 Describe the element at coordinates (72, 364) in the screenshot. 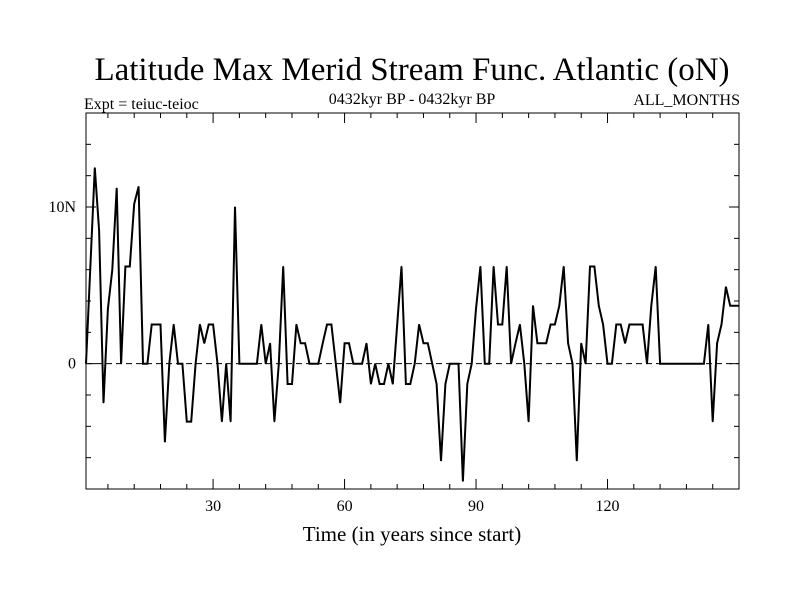

I see `y-tick-label: 0` at that location.